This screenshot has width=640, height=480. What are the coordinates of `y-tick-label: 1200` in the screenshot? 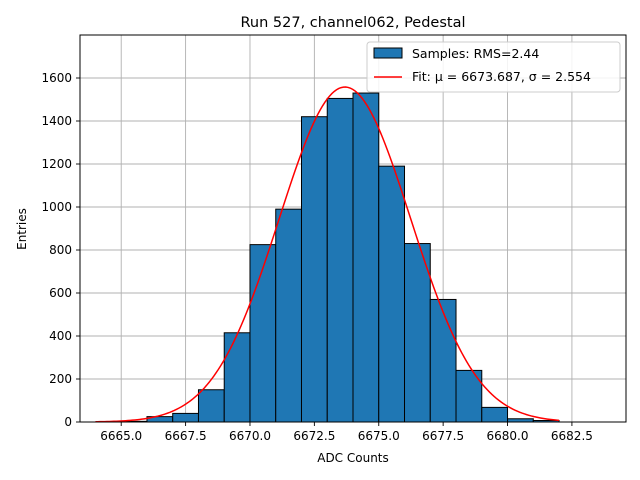 It's located at (56, 164).